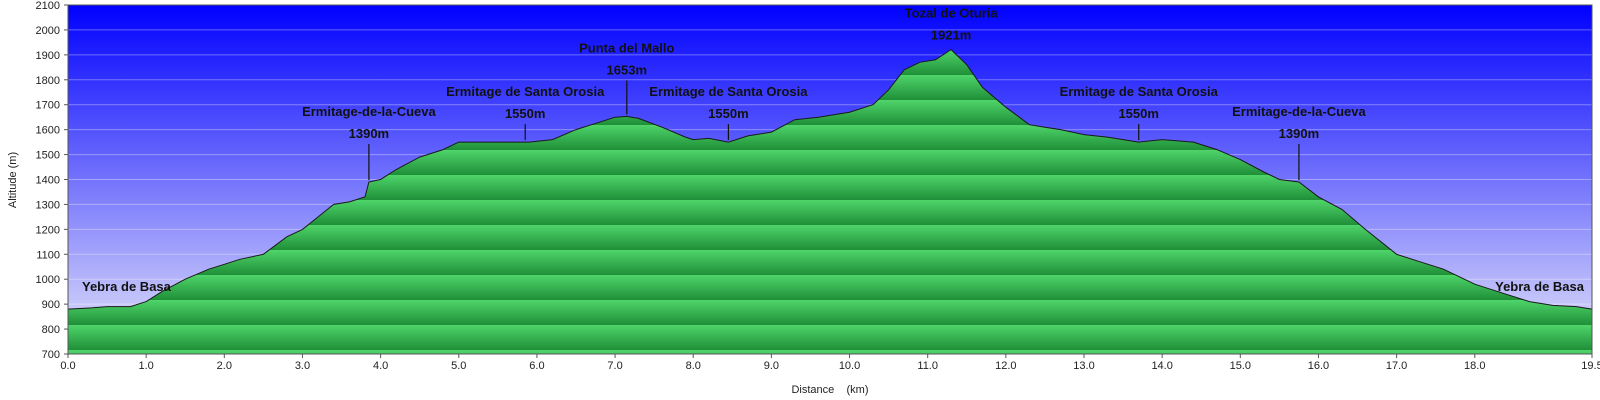  What do you see at coordinates (952, 13) in the screenshot?
I see `annotation-name: Tozal de Oturia` at bounding box center [952, 13].